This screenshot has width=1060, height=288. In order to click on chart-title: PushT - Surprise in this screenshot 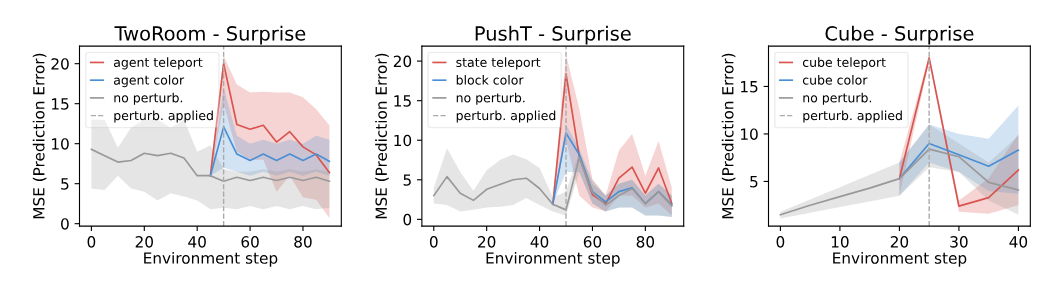, I will do `click(553, 35)`.